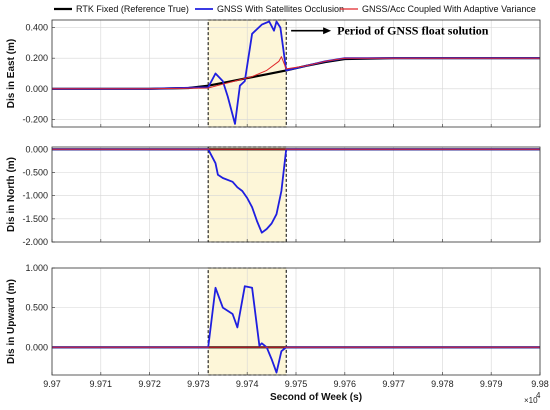 The height and width of the screenshot is (410, 550). Describe the element at coordinates (11, 73) in the screenshot. I see `y-axis-label: Dis in East (m)` at that location.